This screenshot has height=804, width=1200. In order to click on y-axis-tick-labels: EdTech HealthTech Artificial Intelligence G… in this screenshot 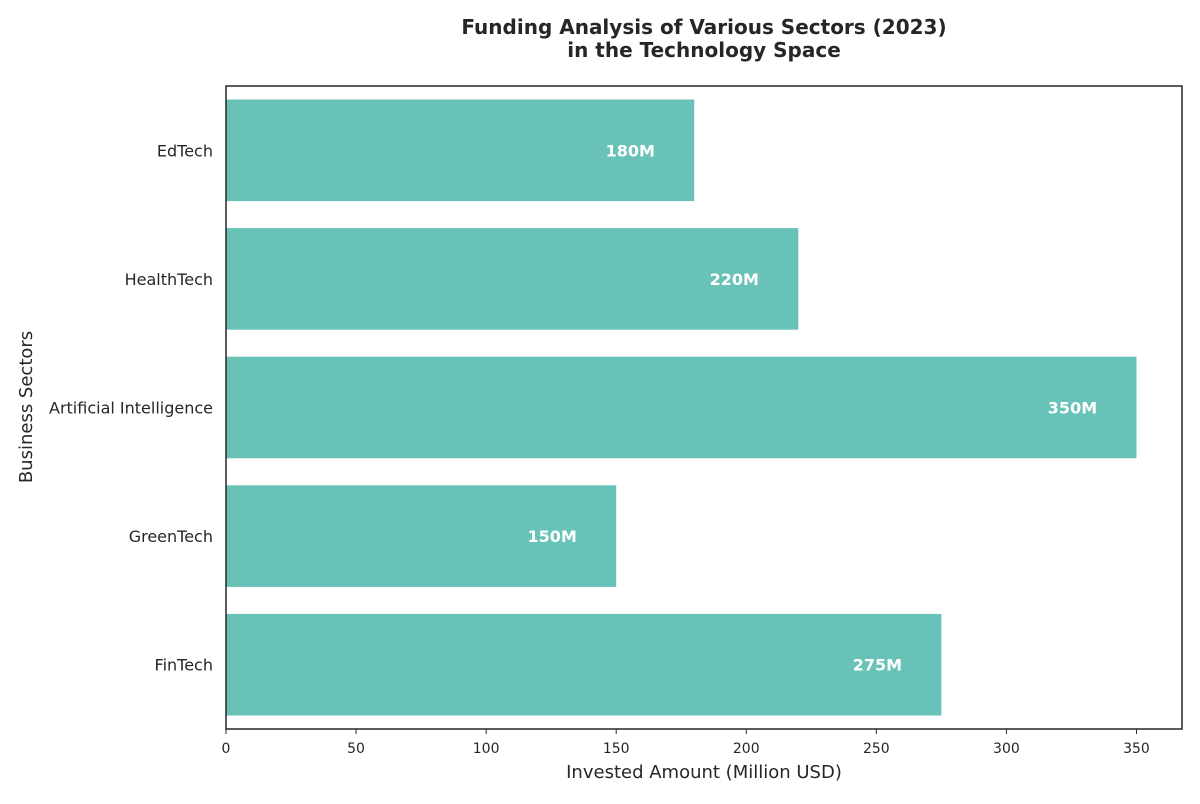, I will do `click(131, 407)`.